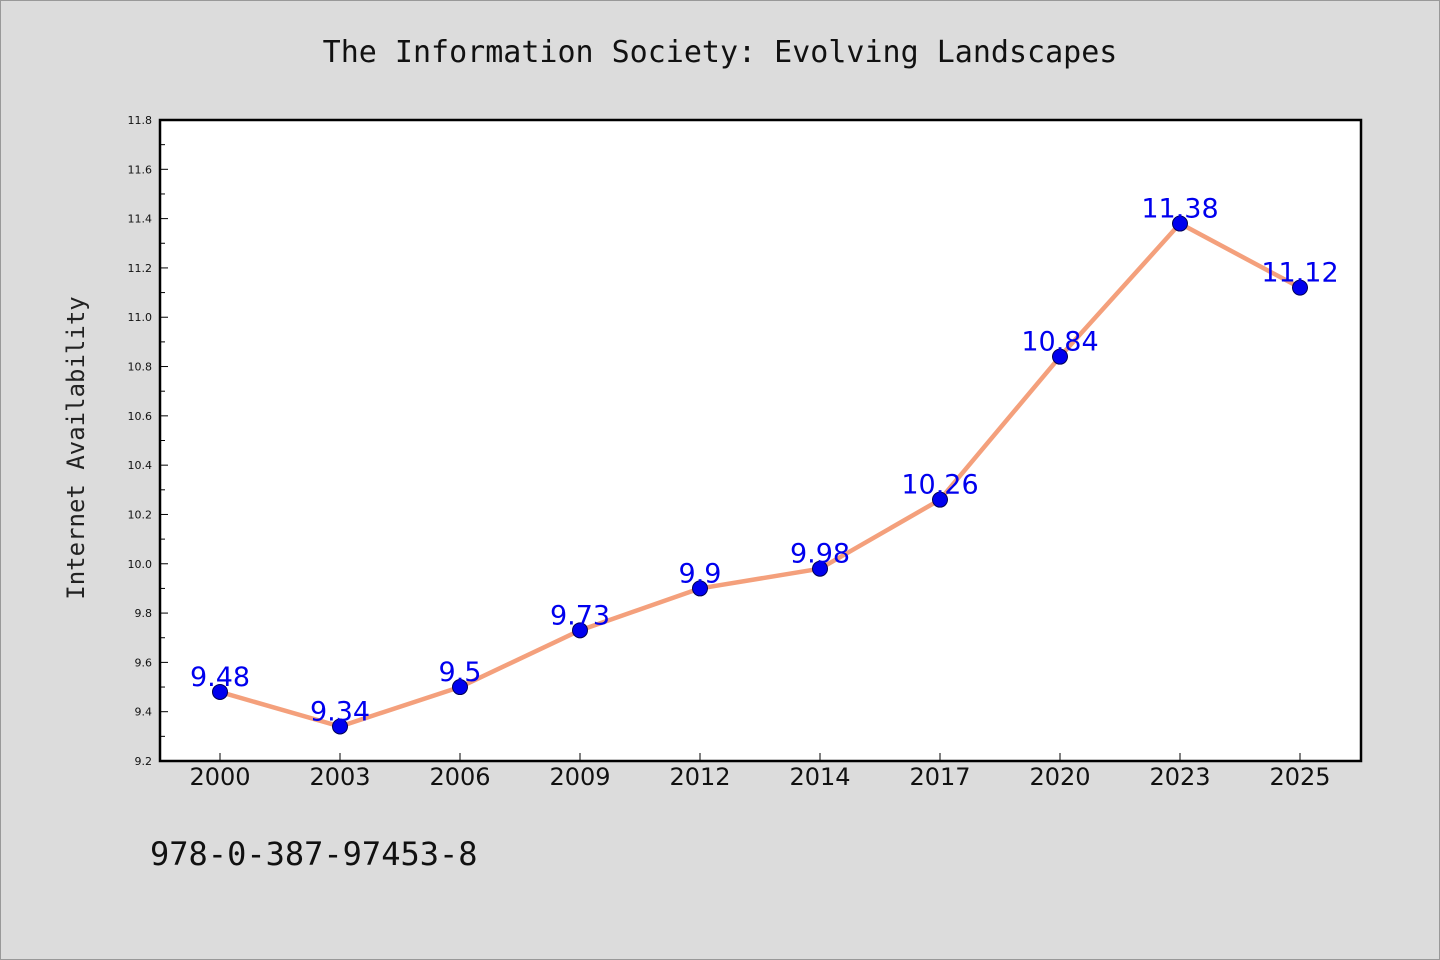 This screenshot has width=1440, height=960. What do you see at coordinates (1179, 209) in the screenshot?
I see `data-label: 11.38` at bounding box center [1179, 209].